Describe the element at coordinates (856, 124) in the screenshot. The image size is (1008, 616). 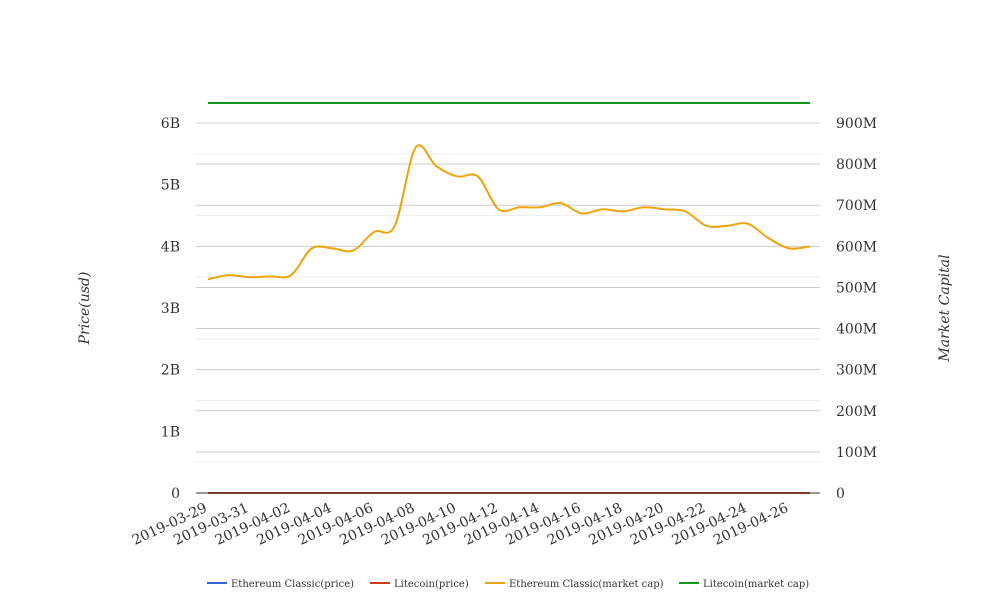
I see `right-y-tick-label: 900M` at that location.